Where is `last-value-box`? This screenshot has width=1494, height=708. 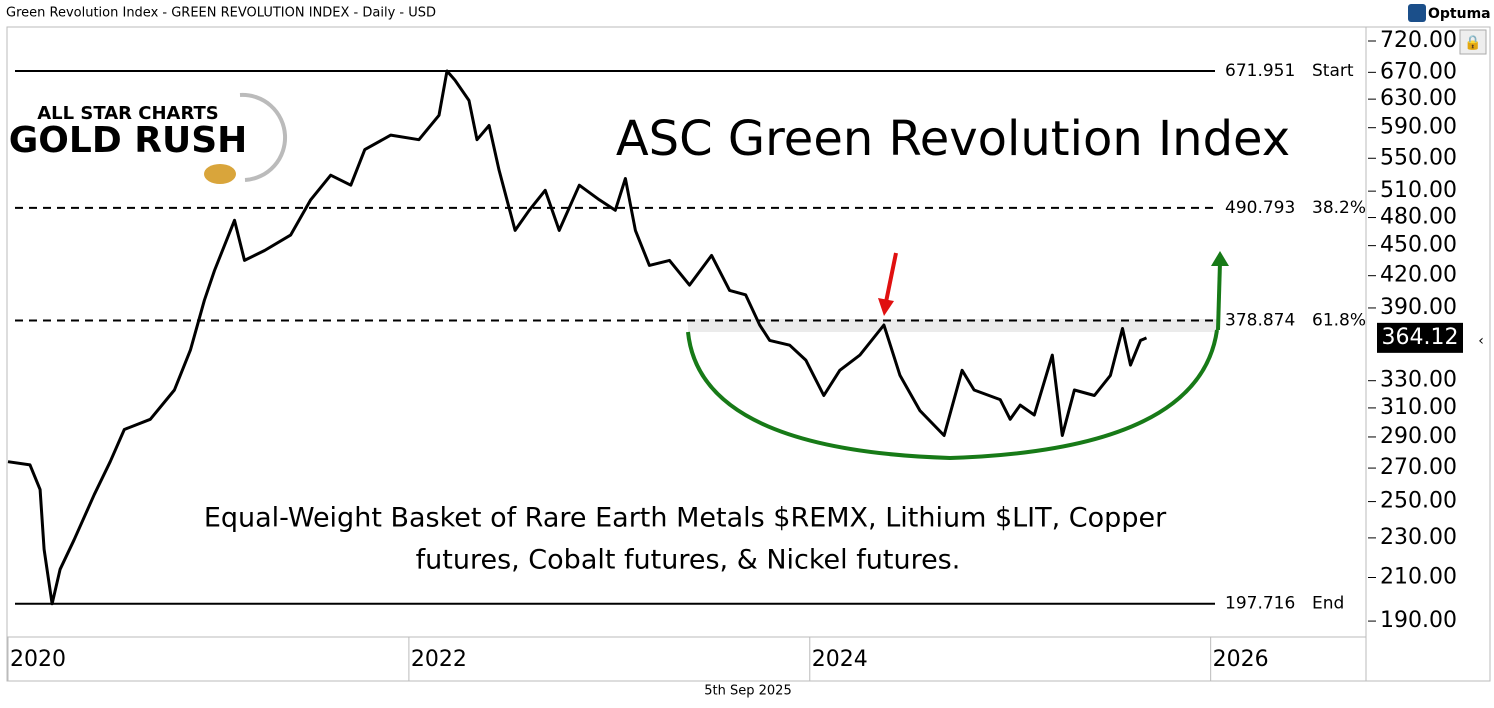 last-value-box is located at coordinates (1420, 337).